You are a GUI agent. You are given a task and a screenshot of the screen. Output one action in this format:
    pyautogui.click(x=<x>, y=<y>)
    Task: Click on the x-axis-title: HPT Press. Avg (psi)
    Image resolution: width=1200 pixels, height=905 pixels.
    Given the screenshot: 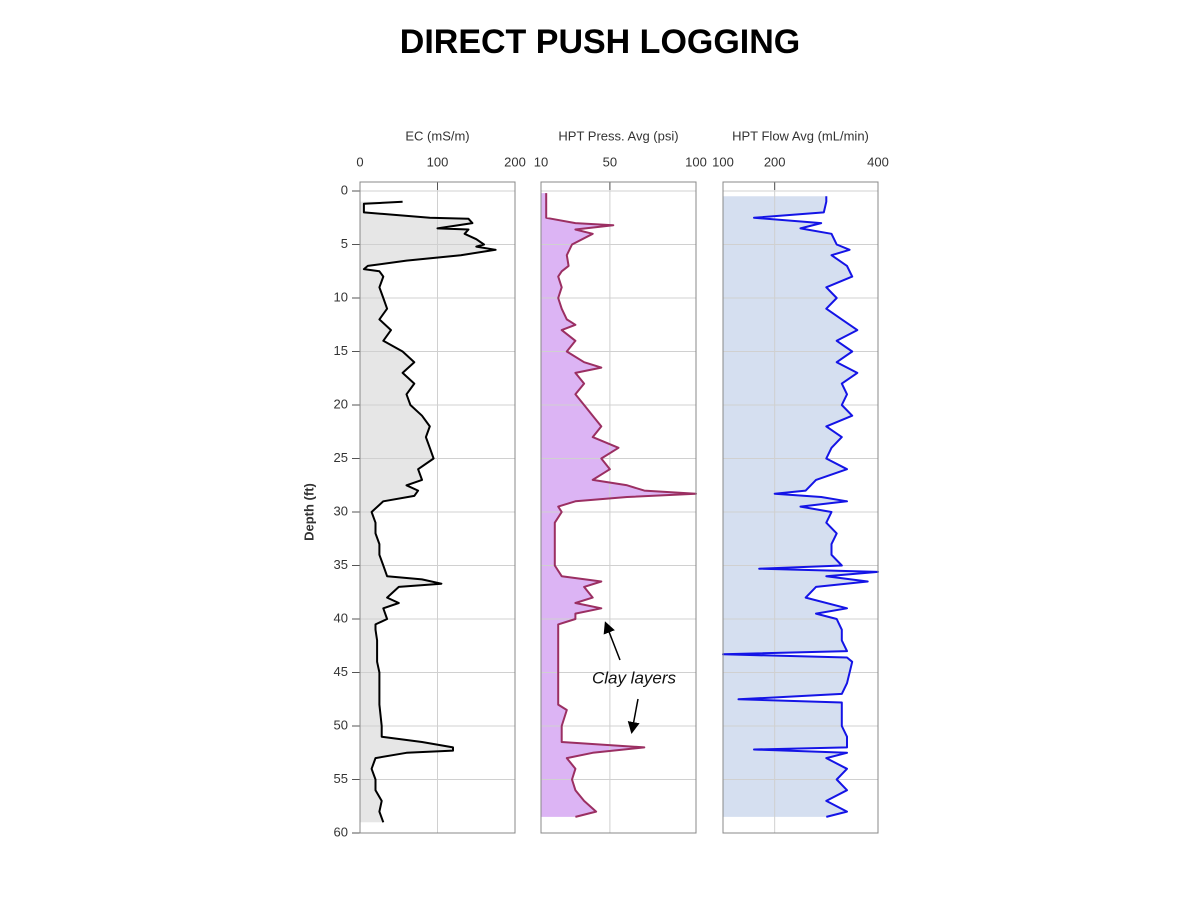 What is the action you would take?
    pyautogui.click(x=618, y=135)
    